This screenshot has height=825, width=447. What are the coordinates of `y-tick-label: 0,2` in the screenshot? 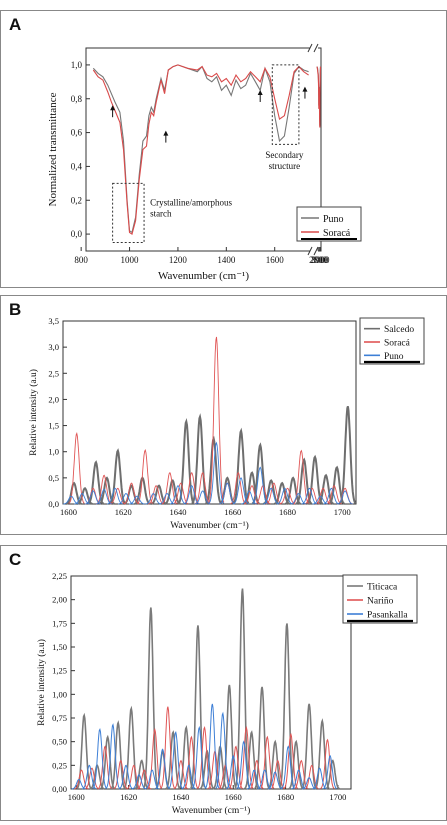 It's located at (76, 200).